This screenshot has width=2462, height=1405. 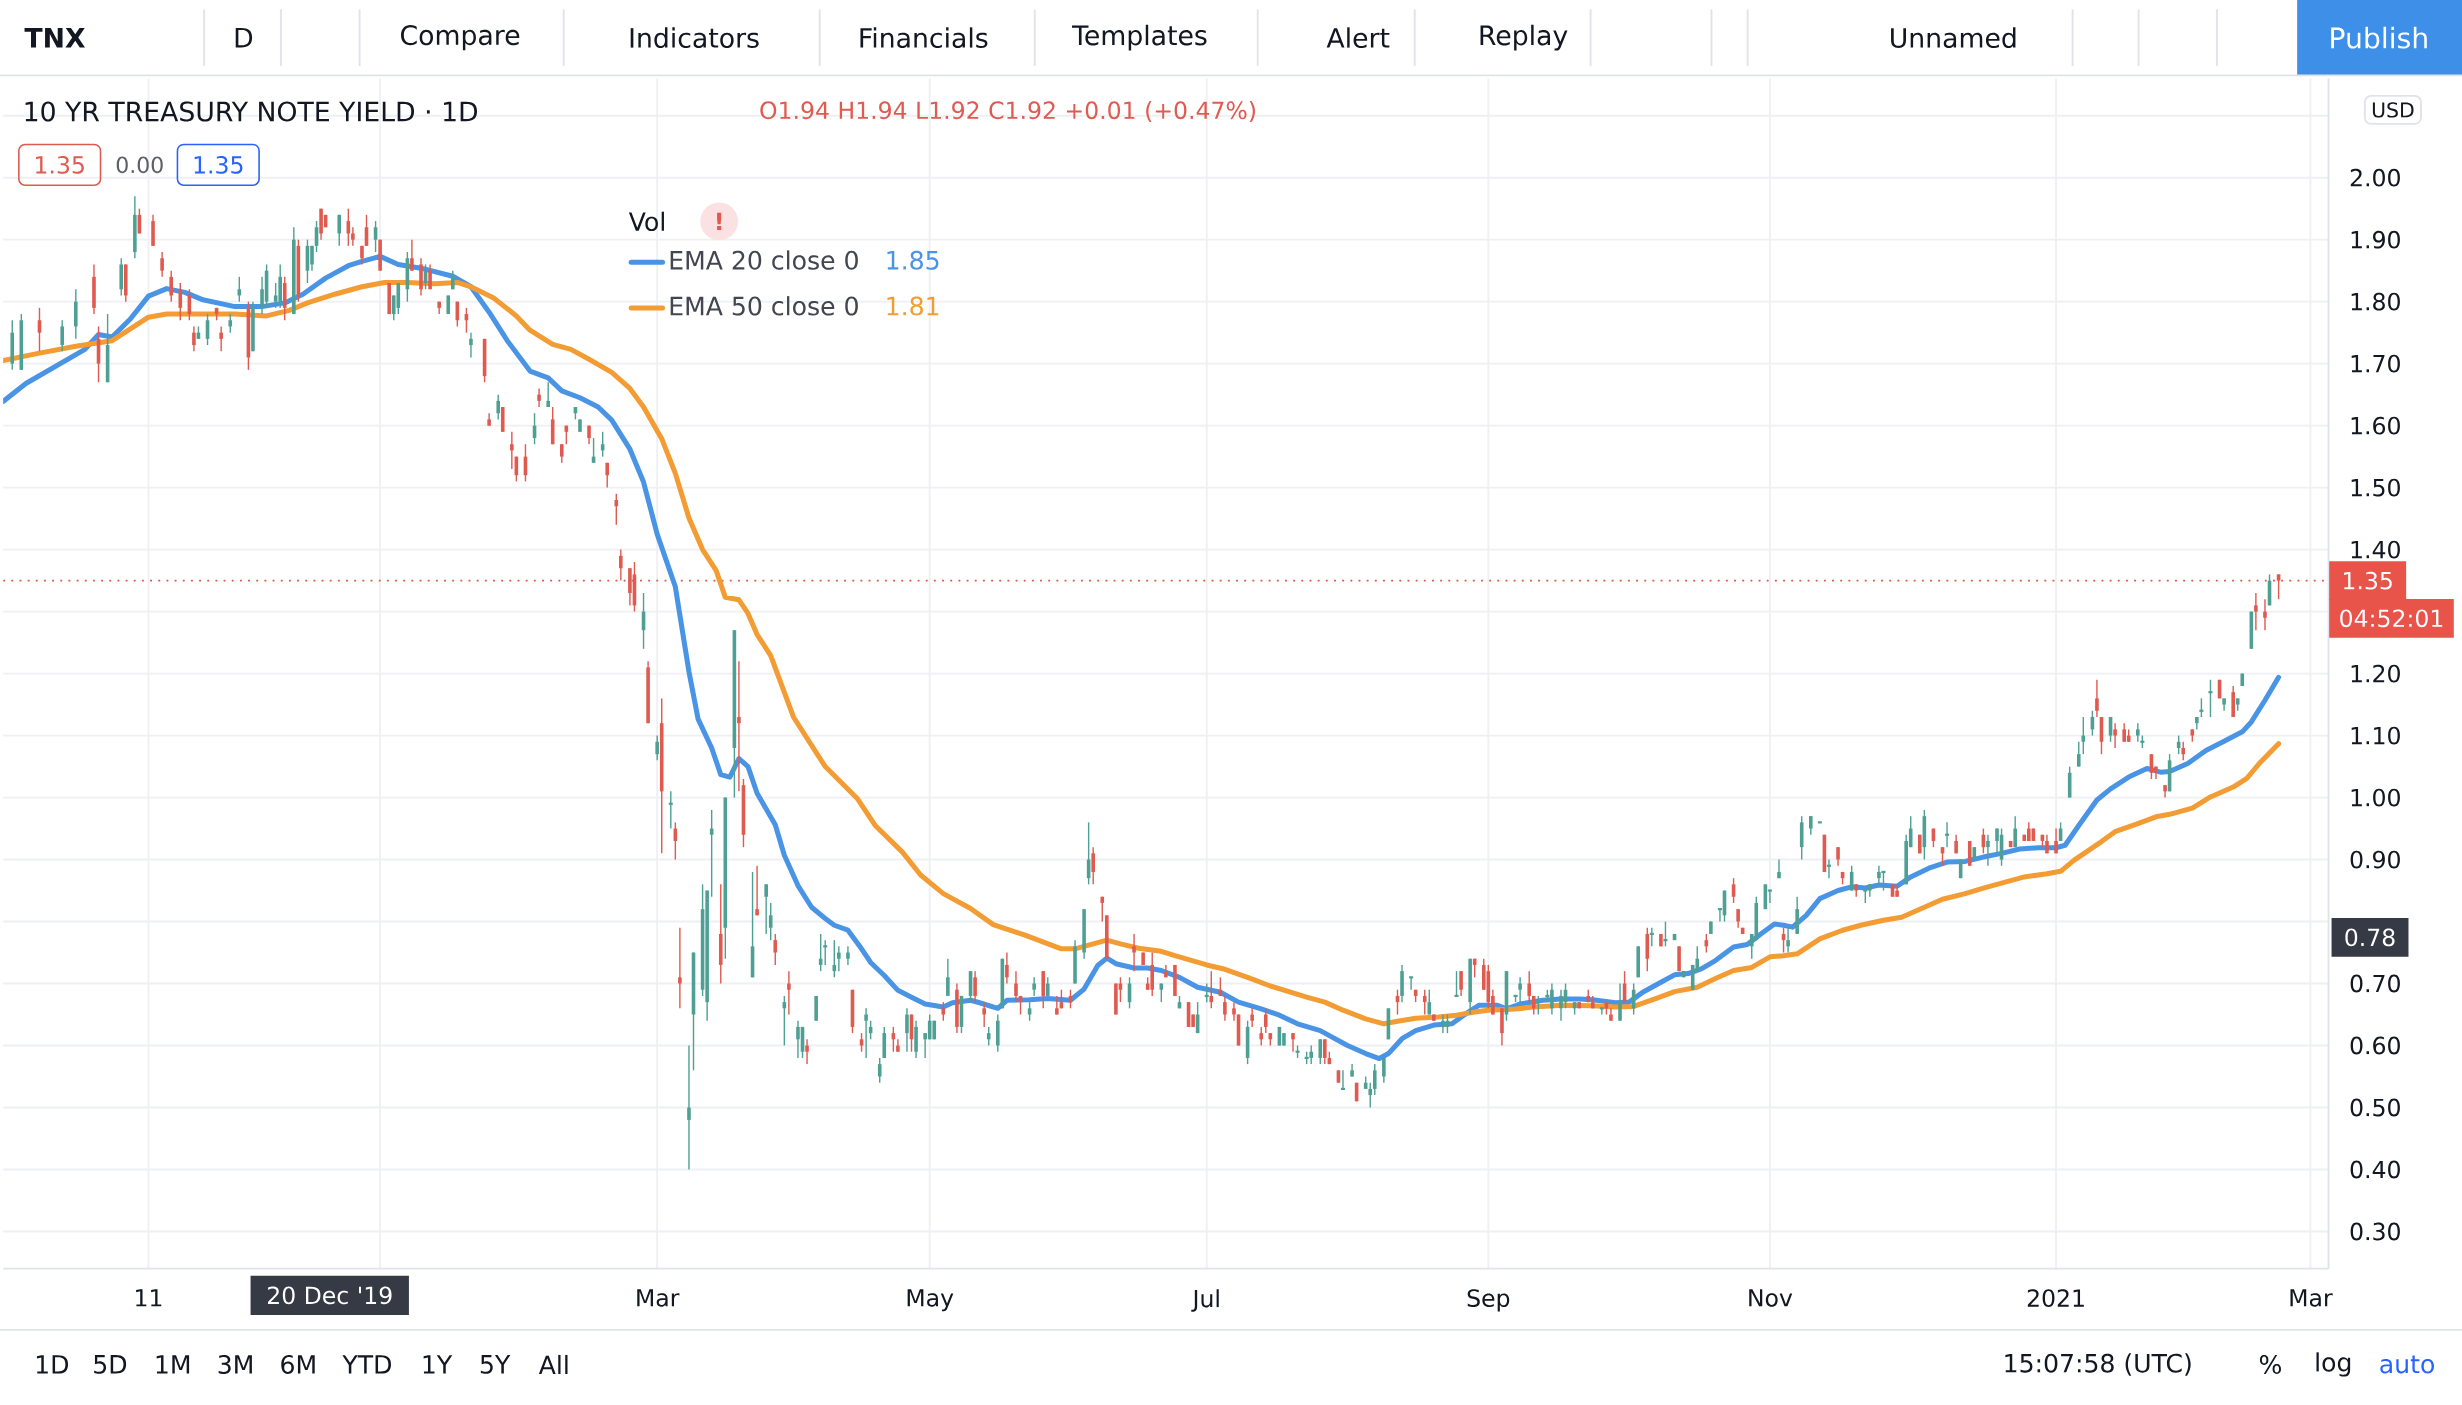 What do you see at coordinates (2375, 1045) in the screenshot?
I see `y-tick-label: 0.60` at bounding box center [2375, 1045].